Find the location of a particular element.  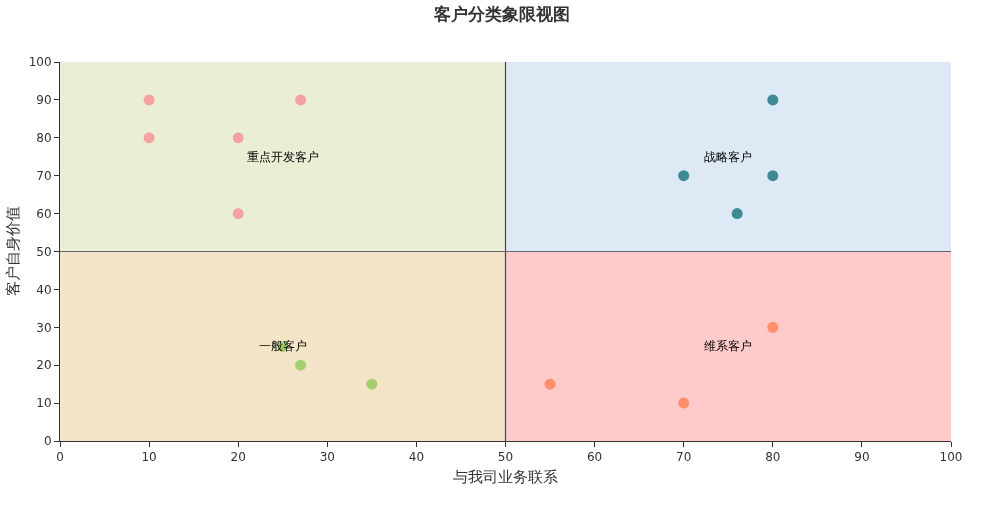

y-tick-label: 90 is located at coordinates (44, 100).